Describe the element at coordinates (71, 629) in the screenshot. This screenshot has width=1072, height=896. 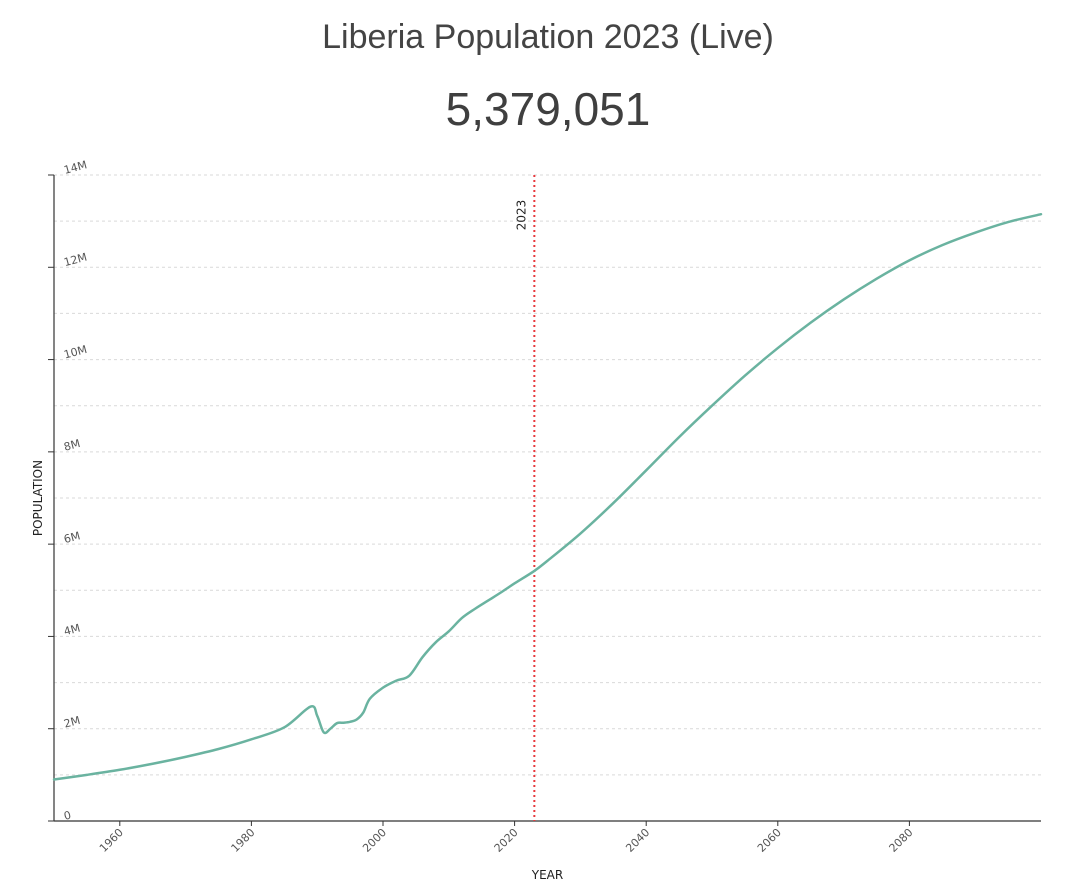
I see `y-tick-label: 4M` at that location.